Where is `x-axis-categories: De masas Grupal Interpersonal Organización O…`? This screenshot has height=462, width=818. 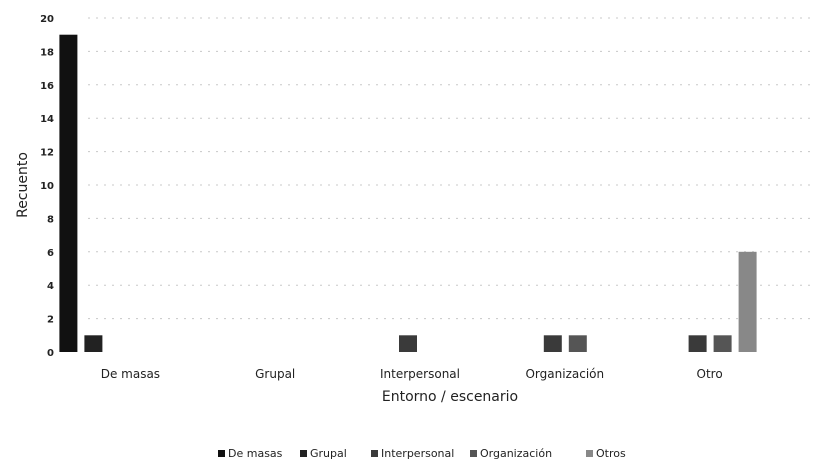 x-axis-categories: De masas Grupal Interpersonal Organización O… is located at coordinates (412, 374).